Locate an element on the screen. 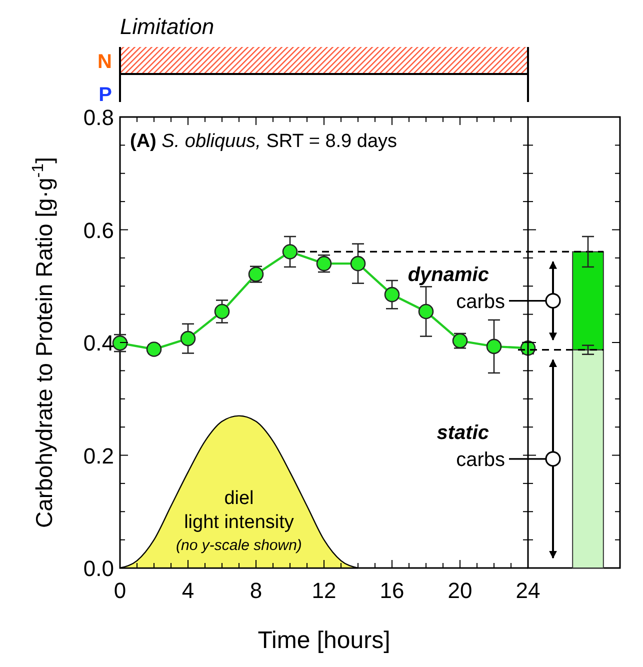 The height and width of the screenshot is (667, 643). y-tick-label: 0.4 is located at coordinates (98, 343).